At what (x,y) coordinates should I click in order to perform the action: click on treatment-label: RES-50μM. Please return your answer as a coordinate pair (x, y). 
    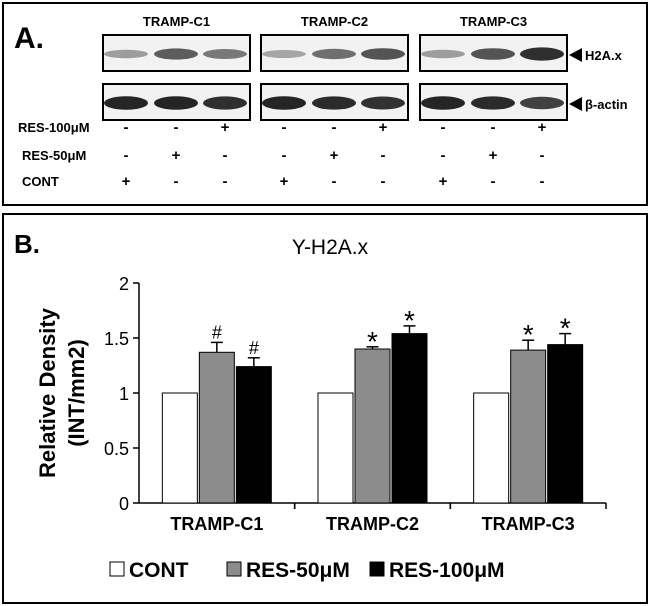
    Looking at the image, I should click on (54, 155).